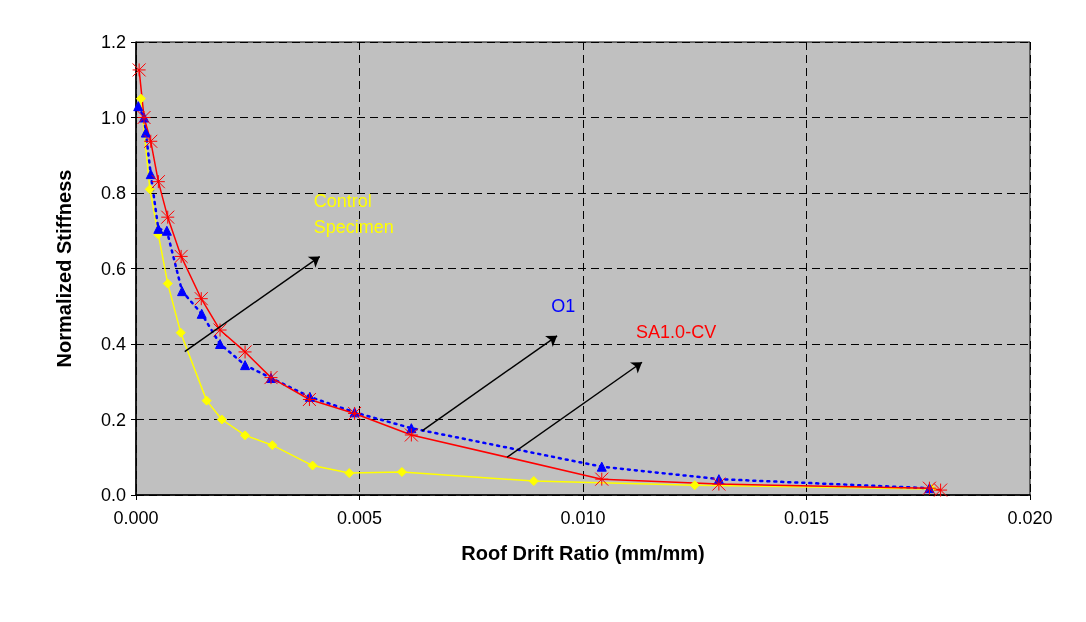 Image resolution: width=1086 pixels, height=622 pixels. I want to click on y-tick-label: 0.2, so click(113, 419).